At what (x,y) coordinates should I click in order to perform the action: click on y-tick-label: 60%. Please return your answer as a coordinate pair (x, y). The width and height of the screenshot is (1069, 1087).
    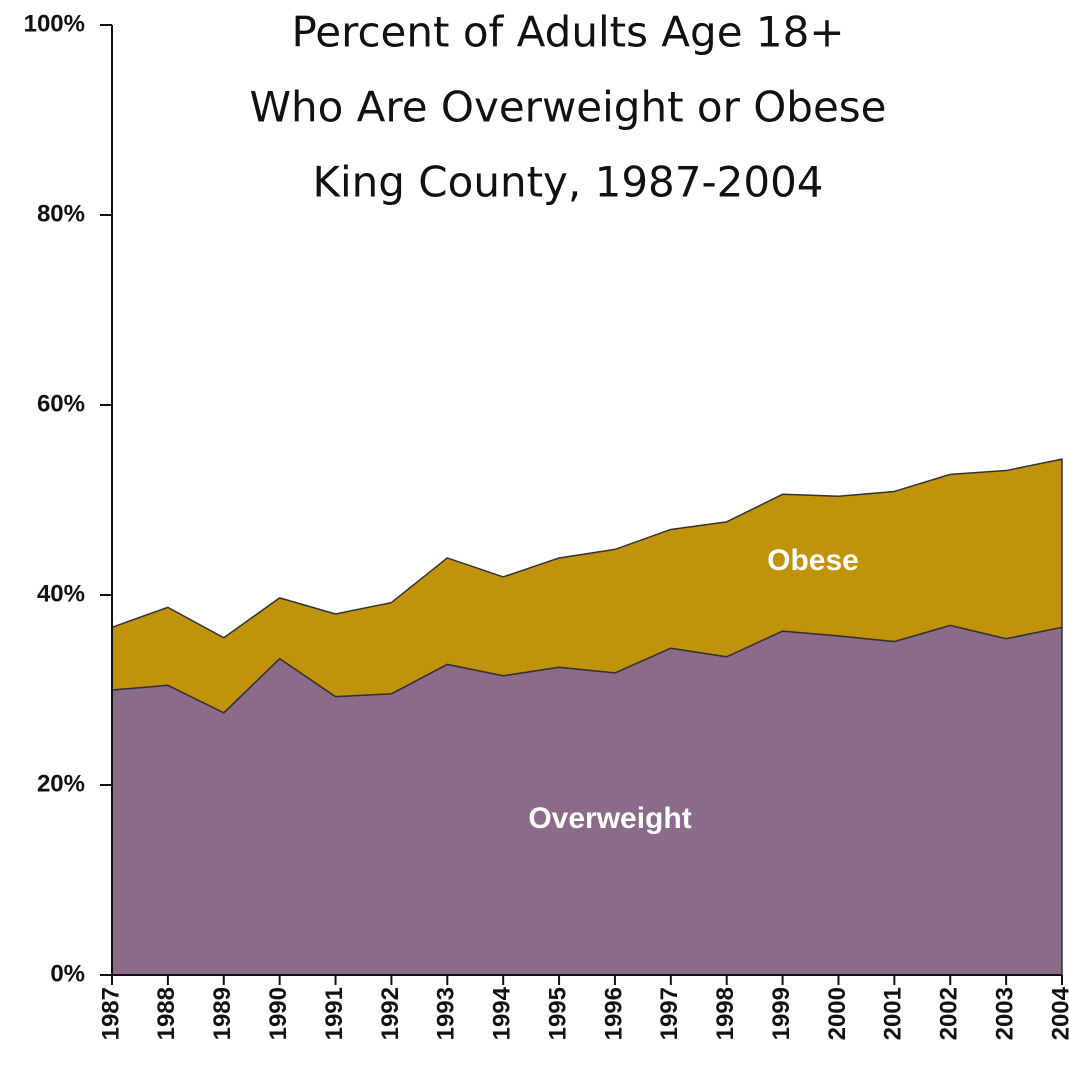
    Looking at the image, I should click on (61, 403).